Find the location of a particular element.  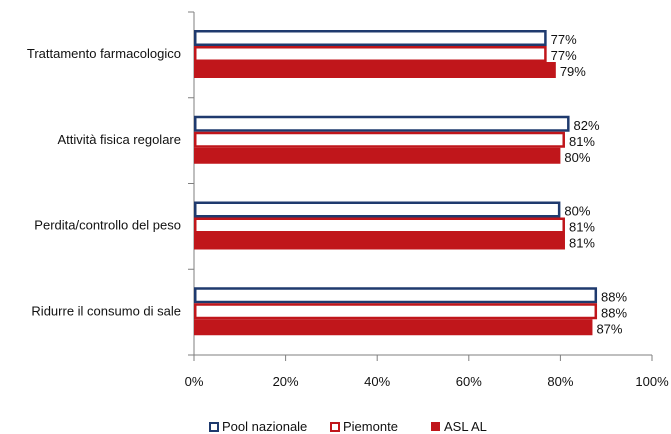

legend: Pool nazionale Piemonte ASL AL is located at coordinates (348, 426).